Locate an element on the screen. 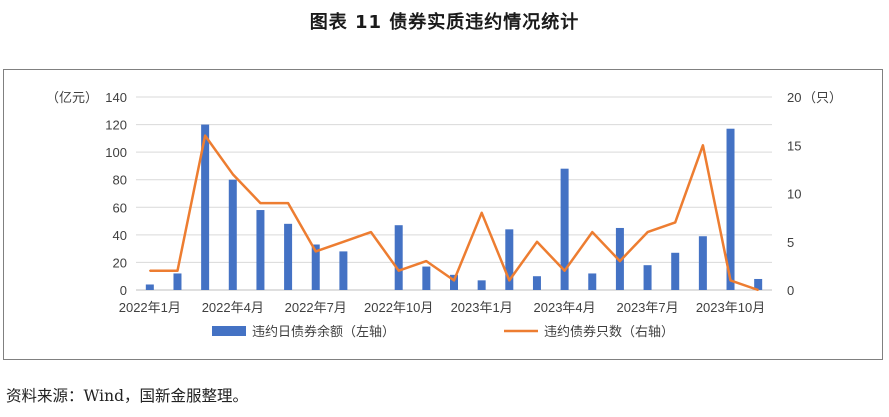 The image size is (889, 417). left-axis-tick-label: 60 is located at coordinates (120, 207).